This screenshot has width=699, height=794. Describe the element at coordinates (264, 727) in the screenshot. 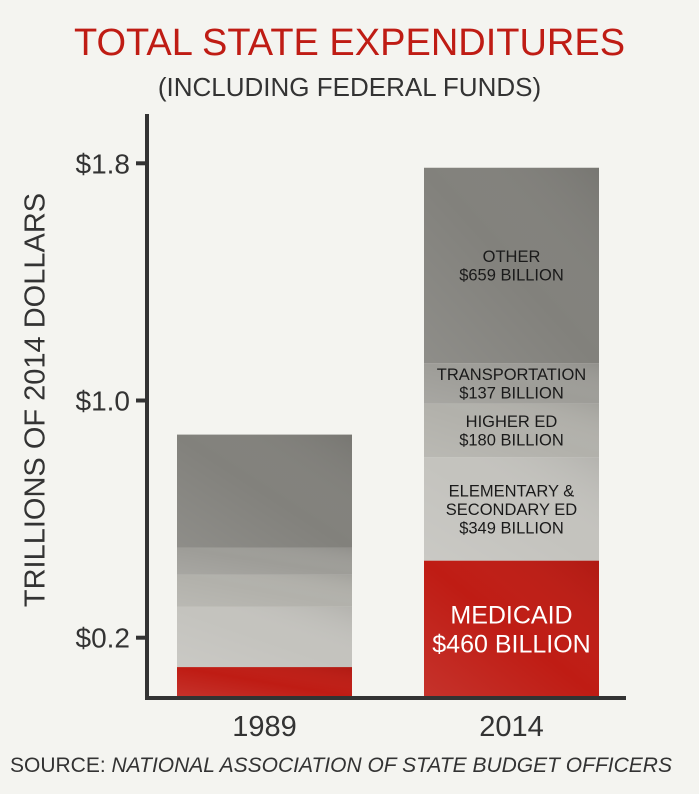

I see `x-tick-label: 1989` at that location.